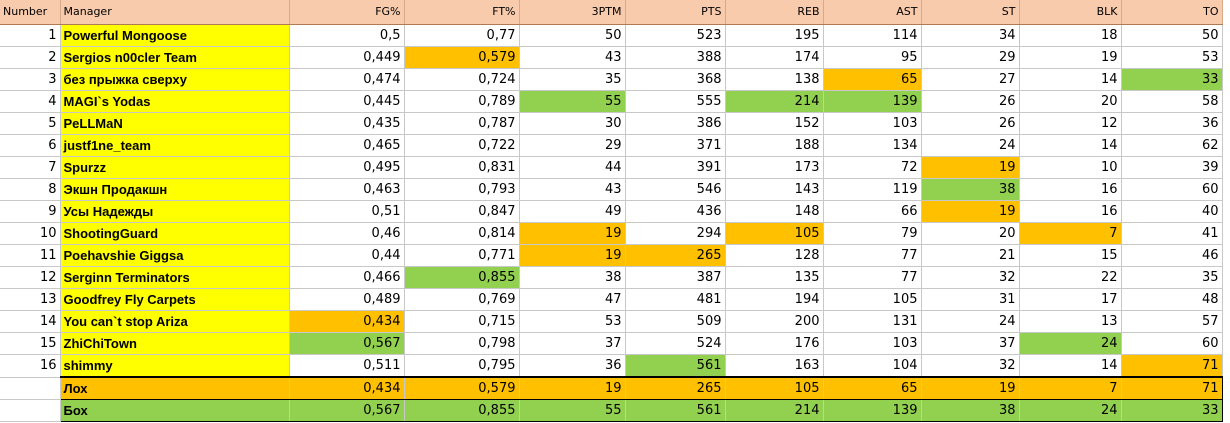  Describe the element at coordinates (774, 189) in the screenshot. I see `stat-cell-reb: 143` at that location.